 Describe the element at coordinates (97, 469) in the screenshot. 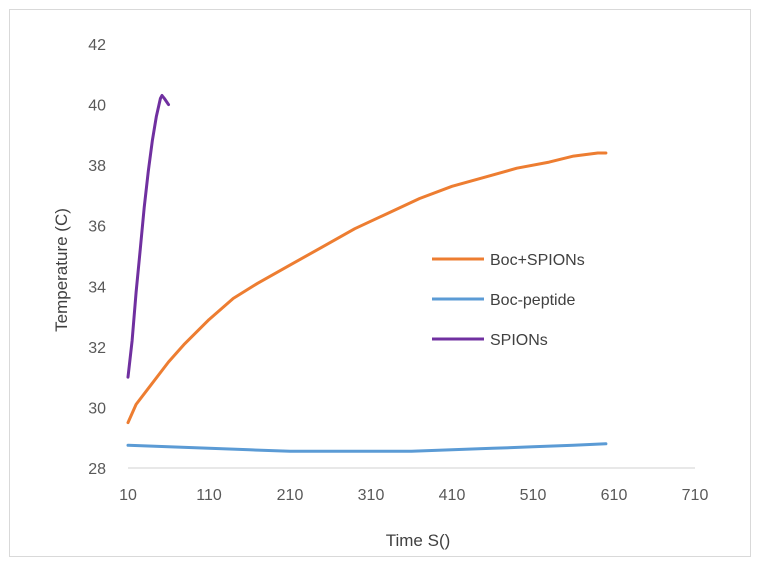

I see `y-tick-label: 28` at that location.